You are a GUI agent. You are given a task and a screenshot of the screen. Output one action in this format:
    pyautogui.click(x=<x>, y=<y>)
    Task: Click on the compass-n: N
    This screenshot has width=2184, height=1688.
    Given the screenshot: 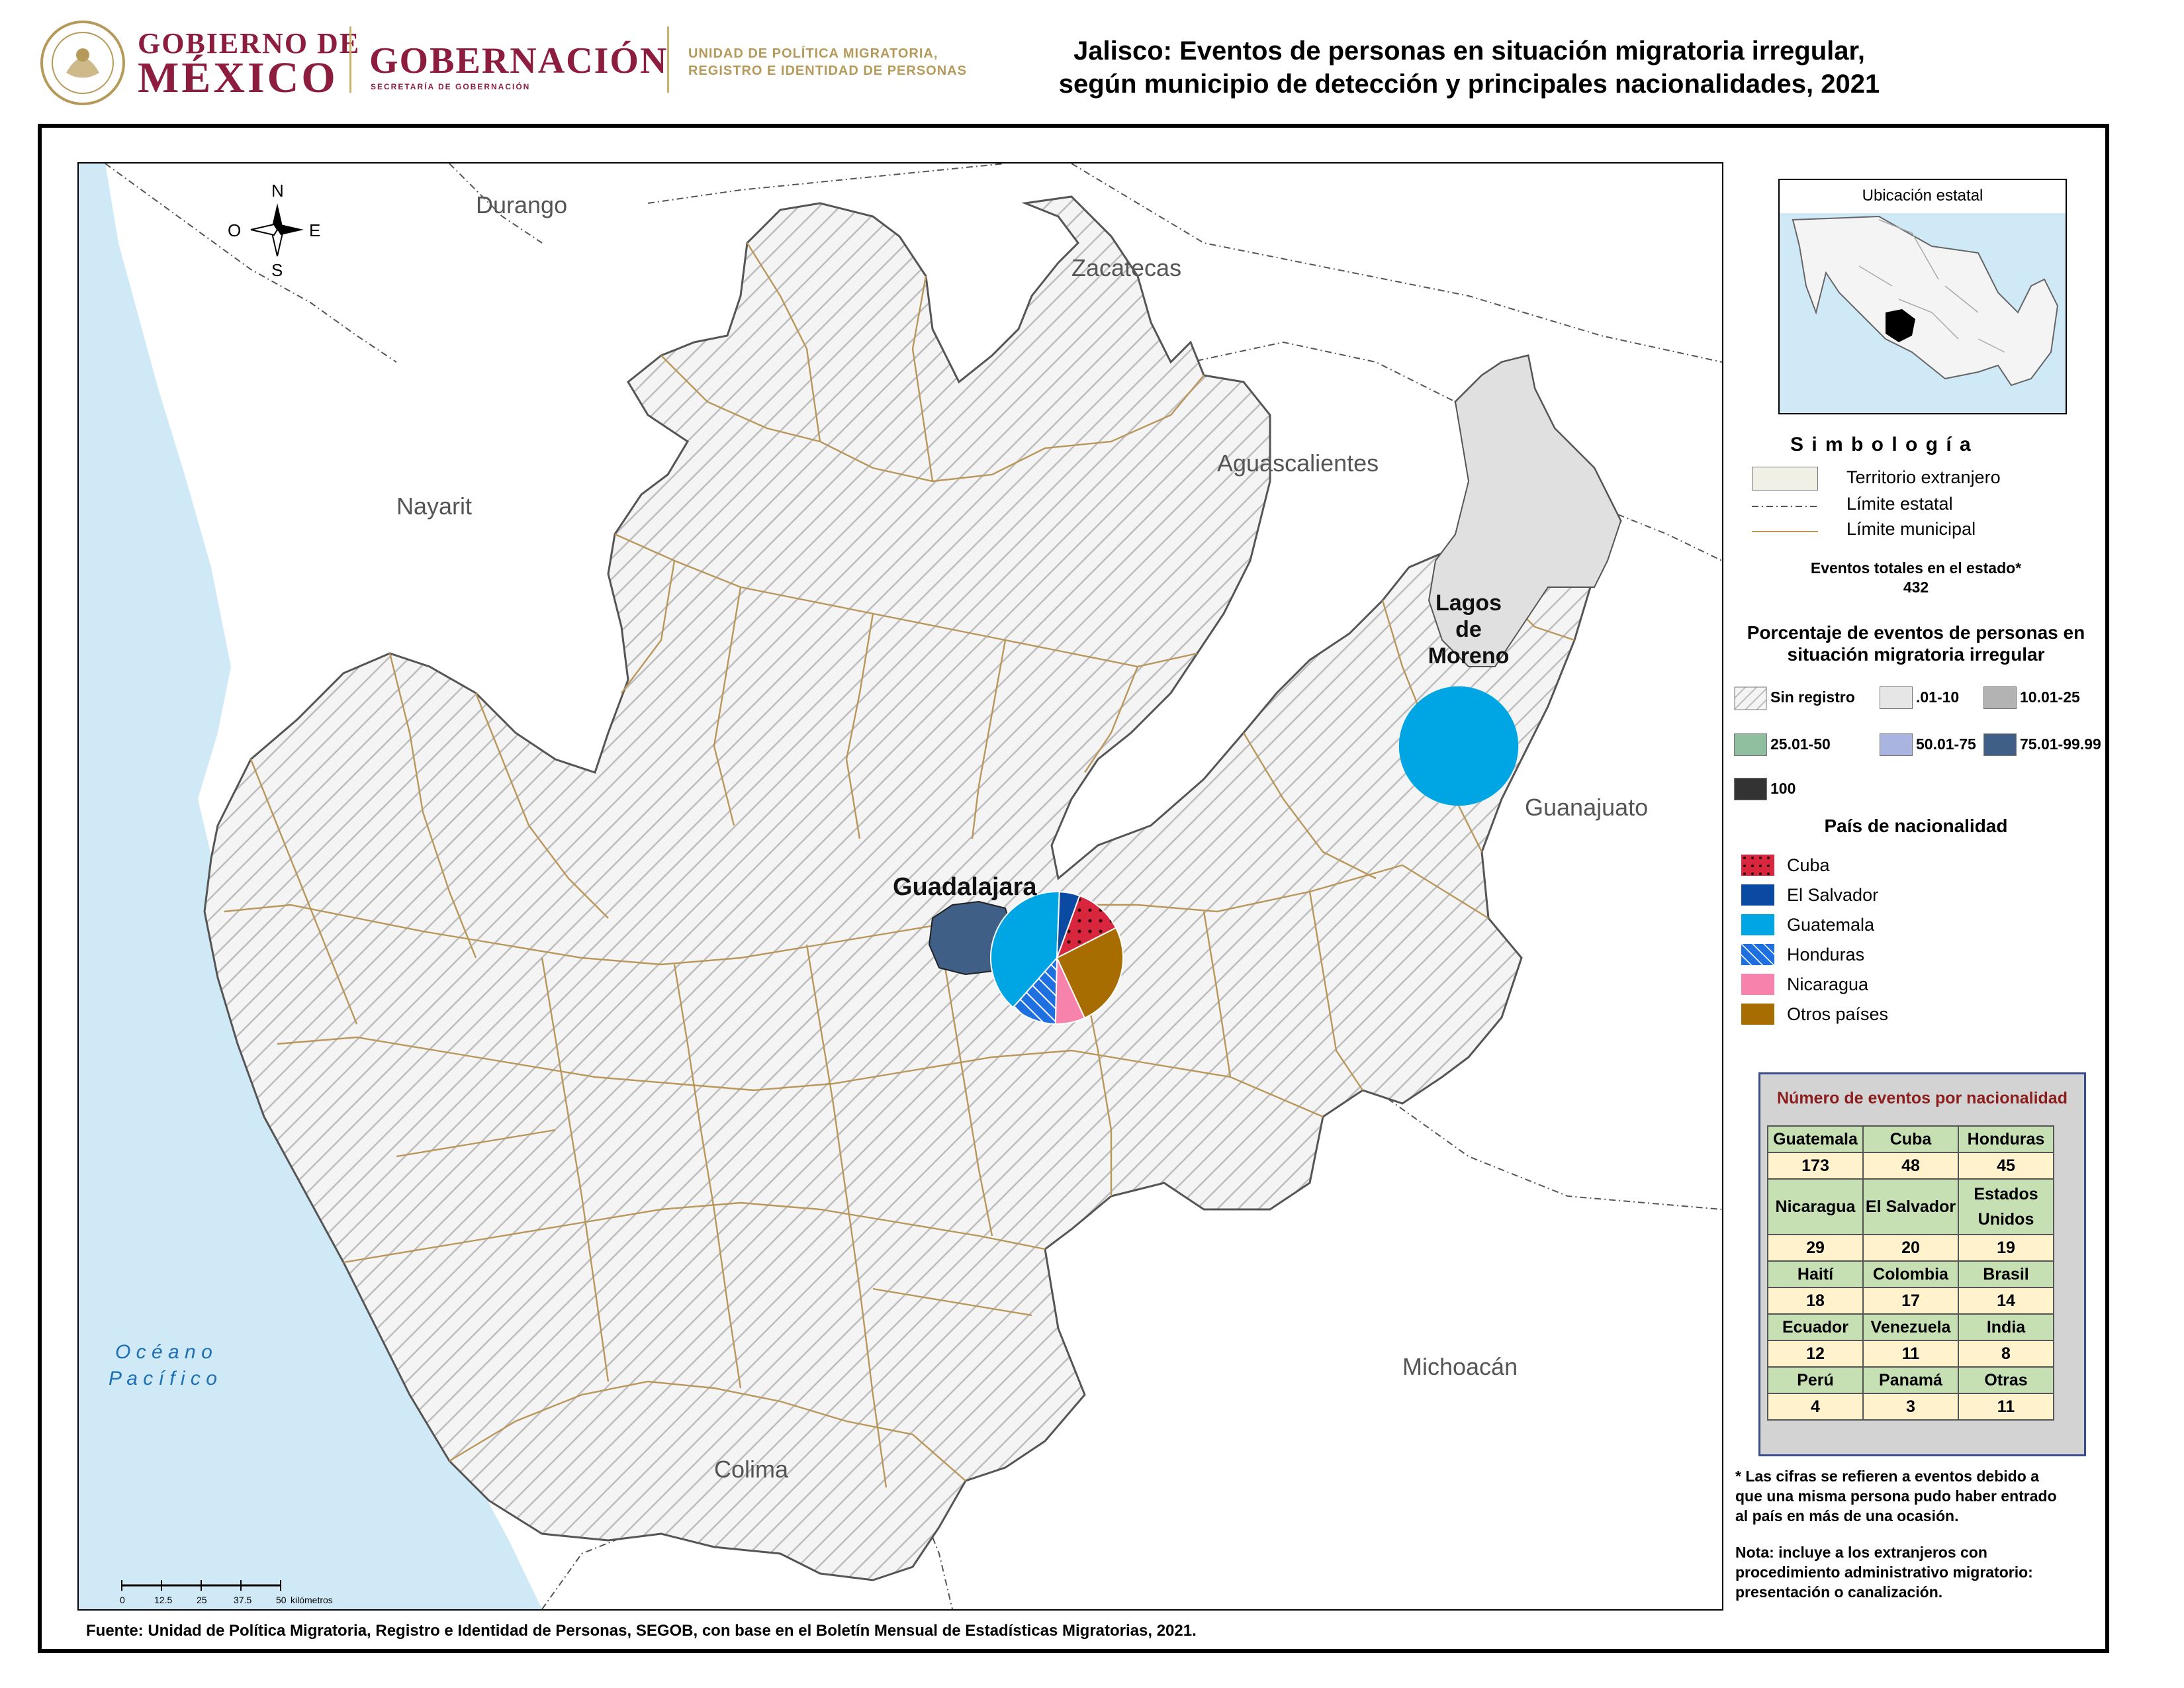 What is the action you would take?
    pyautogui.click(x=277, y=191)
    